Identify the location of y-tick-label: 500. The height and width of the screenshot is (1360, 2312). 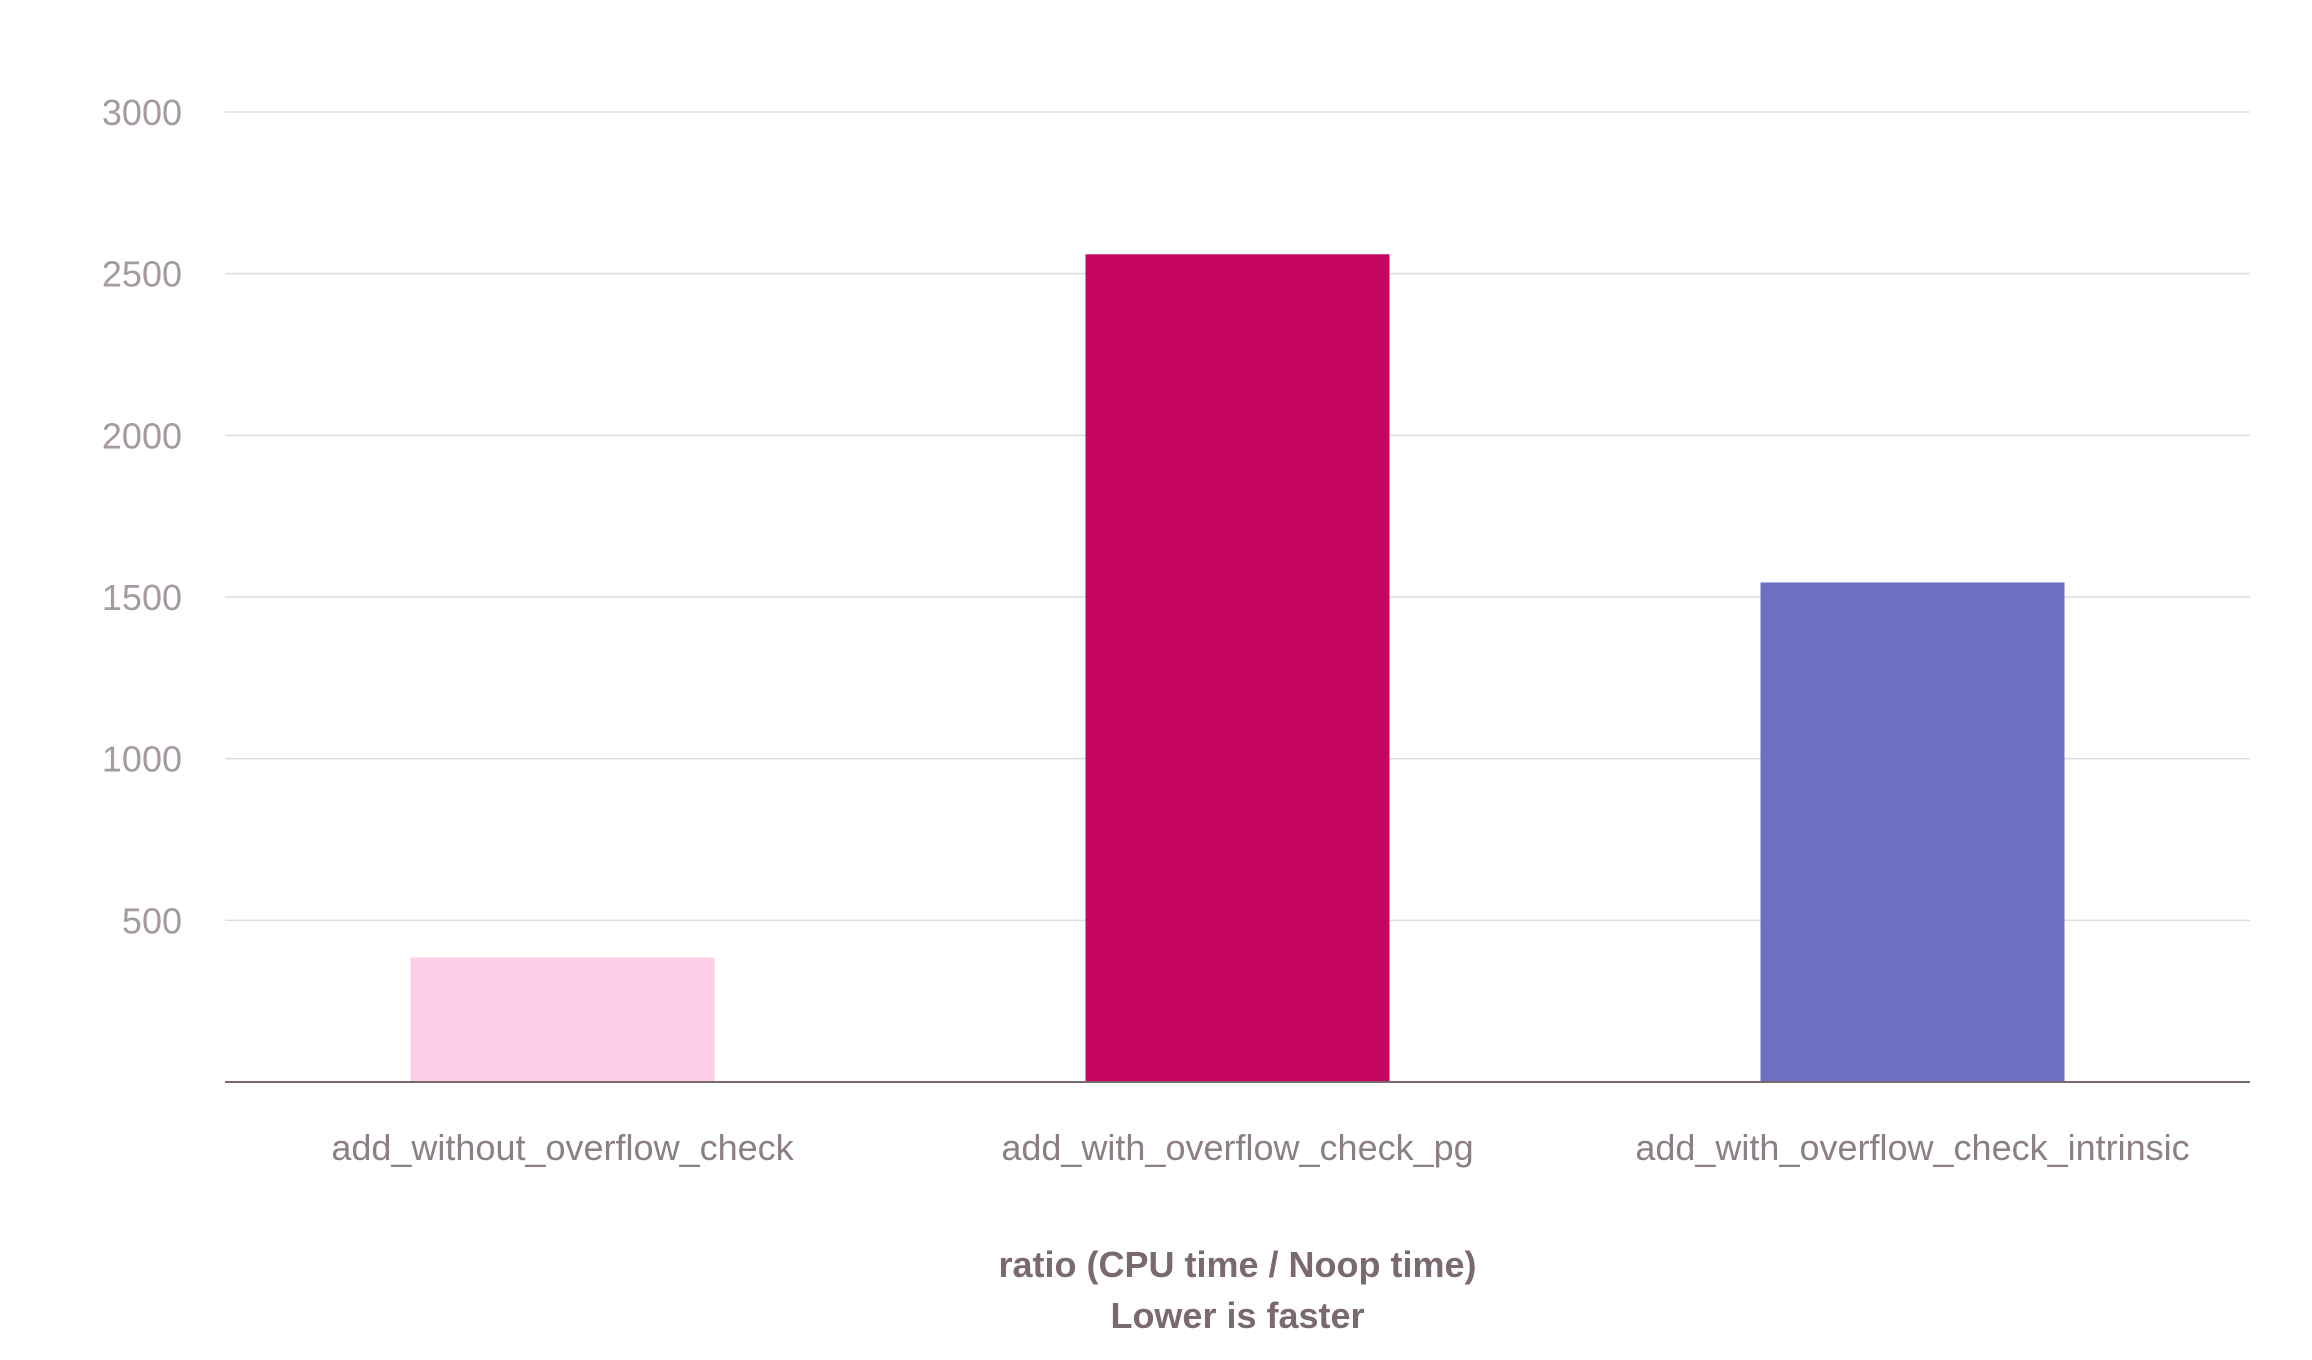
(152, 920).